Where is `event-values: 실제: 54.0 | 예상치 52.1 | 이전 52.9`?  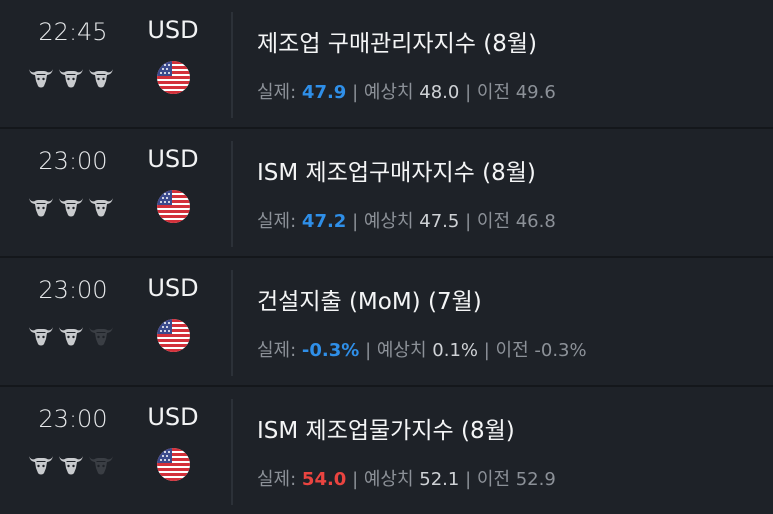
event-values: 실제: 54.0 | 예상치 52.1 | 이전 52.9 is located at coordinates (406, 478).